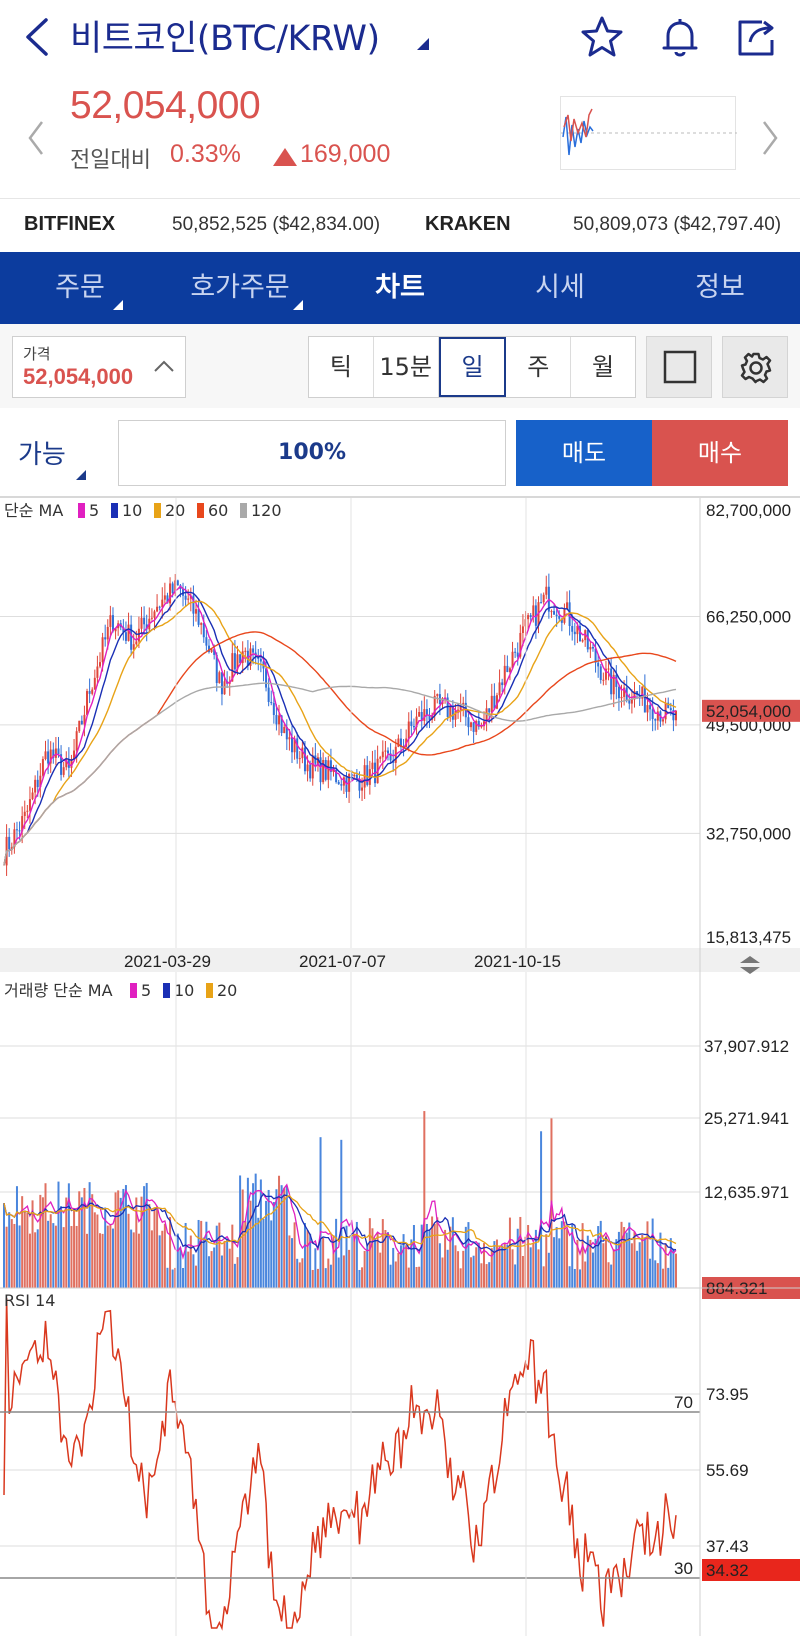  Describe the element at coordinates (205, 154) in the screenshot. I see `change-percent: 0.33%` at that location.